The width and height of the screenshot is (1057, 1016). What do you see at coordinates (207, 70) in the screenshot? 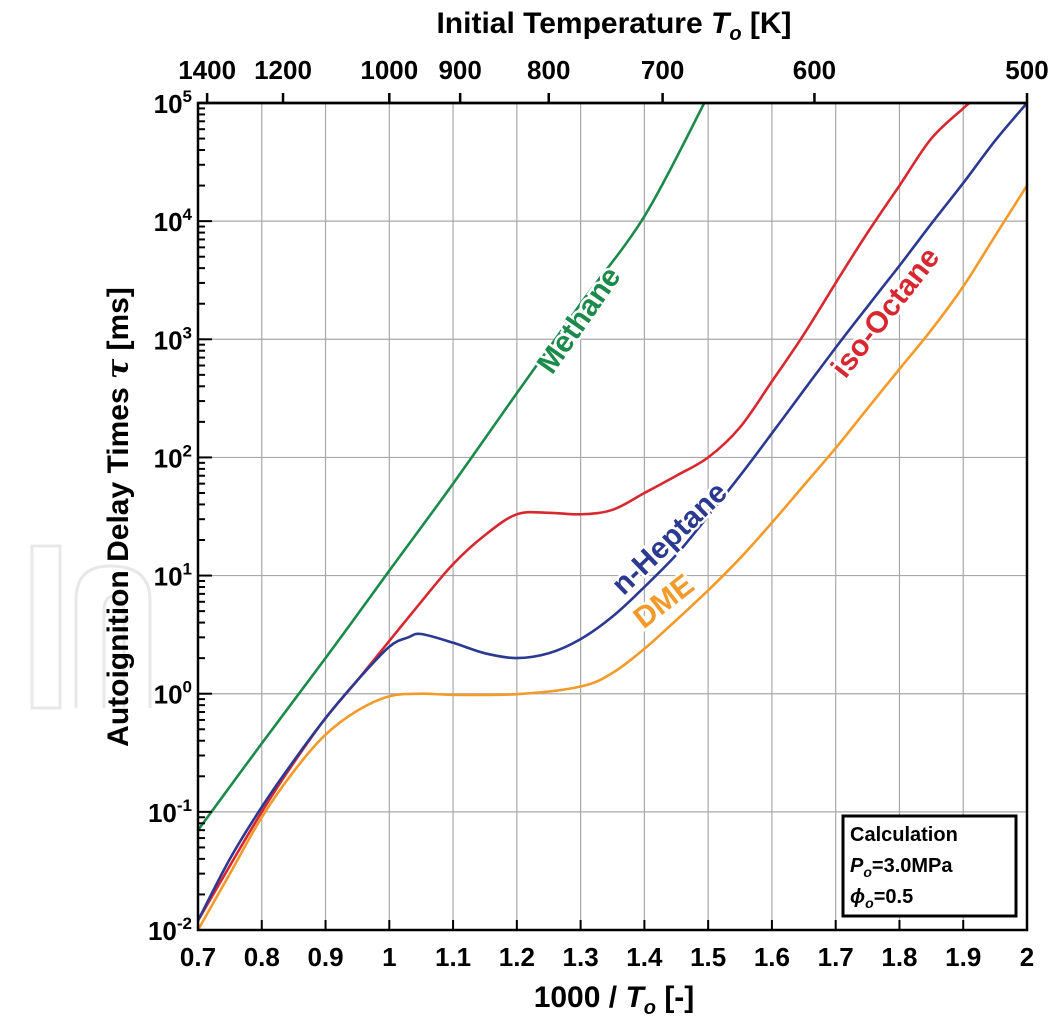
I see `top-tick-label: 1400` at bounding box center [207, 70].